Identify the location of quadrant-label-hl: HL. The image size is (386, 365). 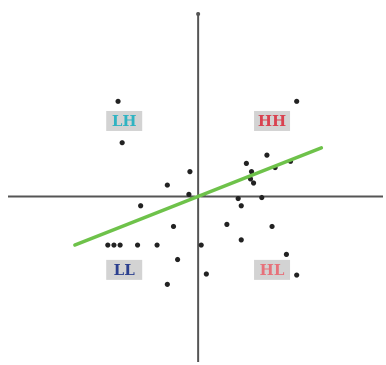
(272, 270).